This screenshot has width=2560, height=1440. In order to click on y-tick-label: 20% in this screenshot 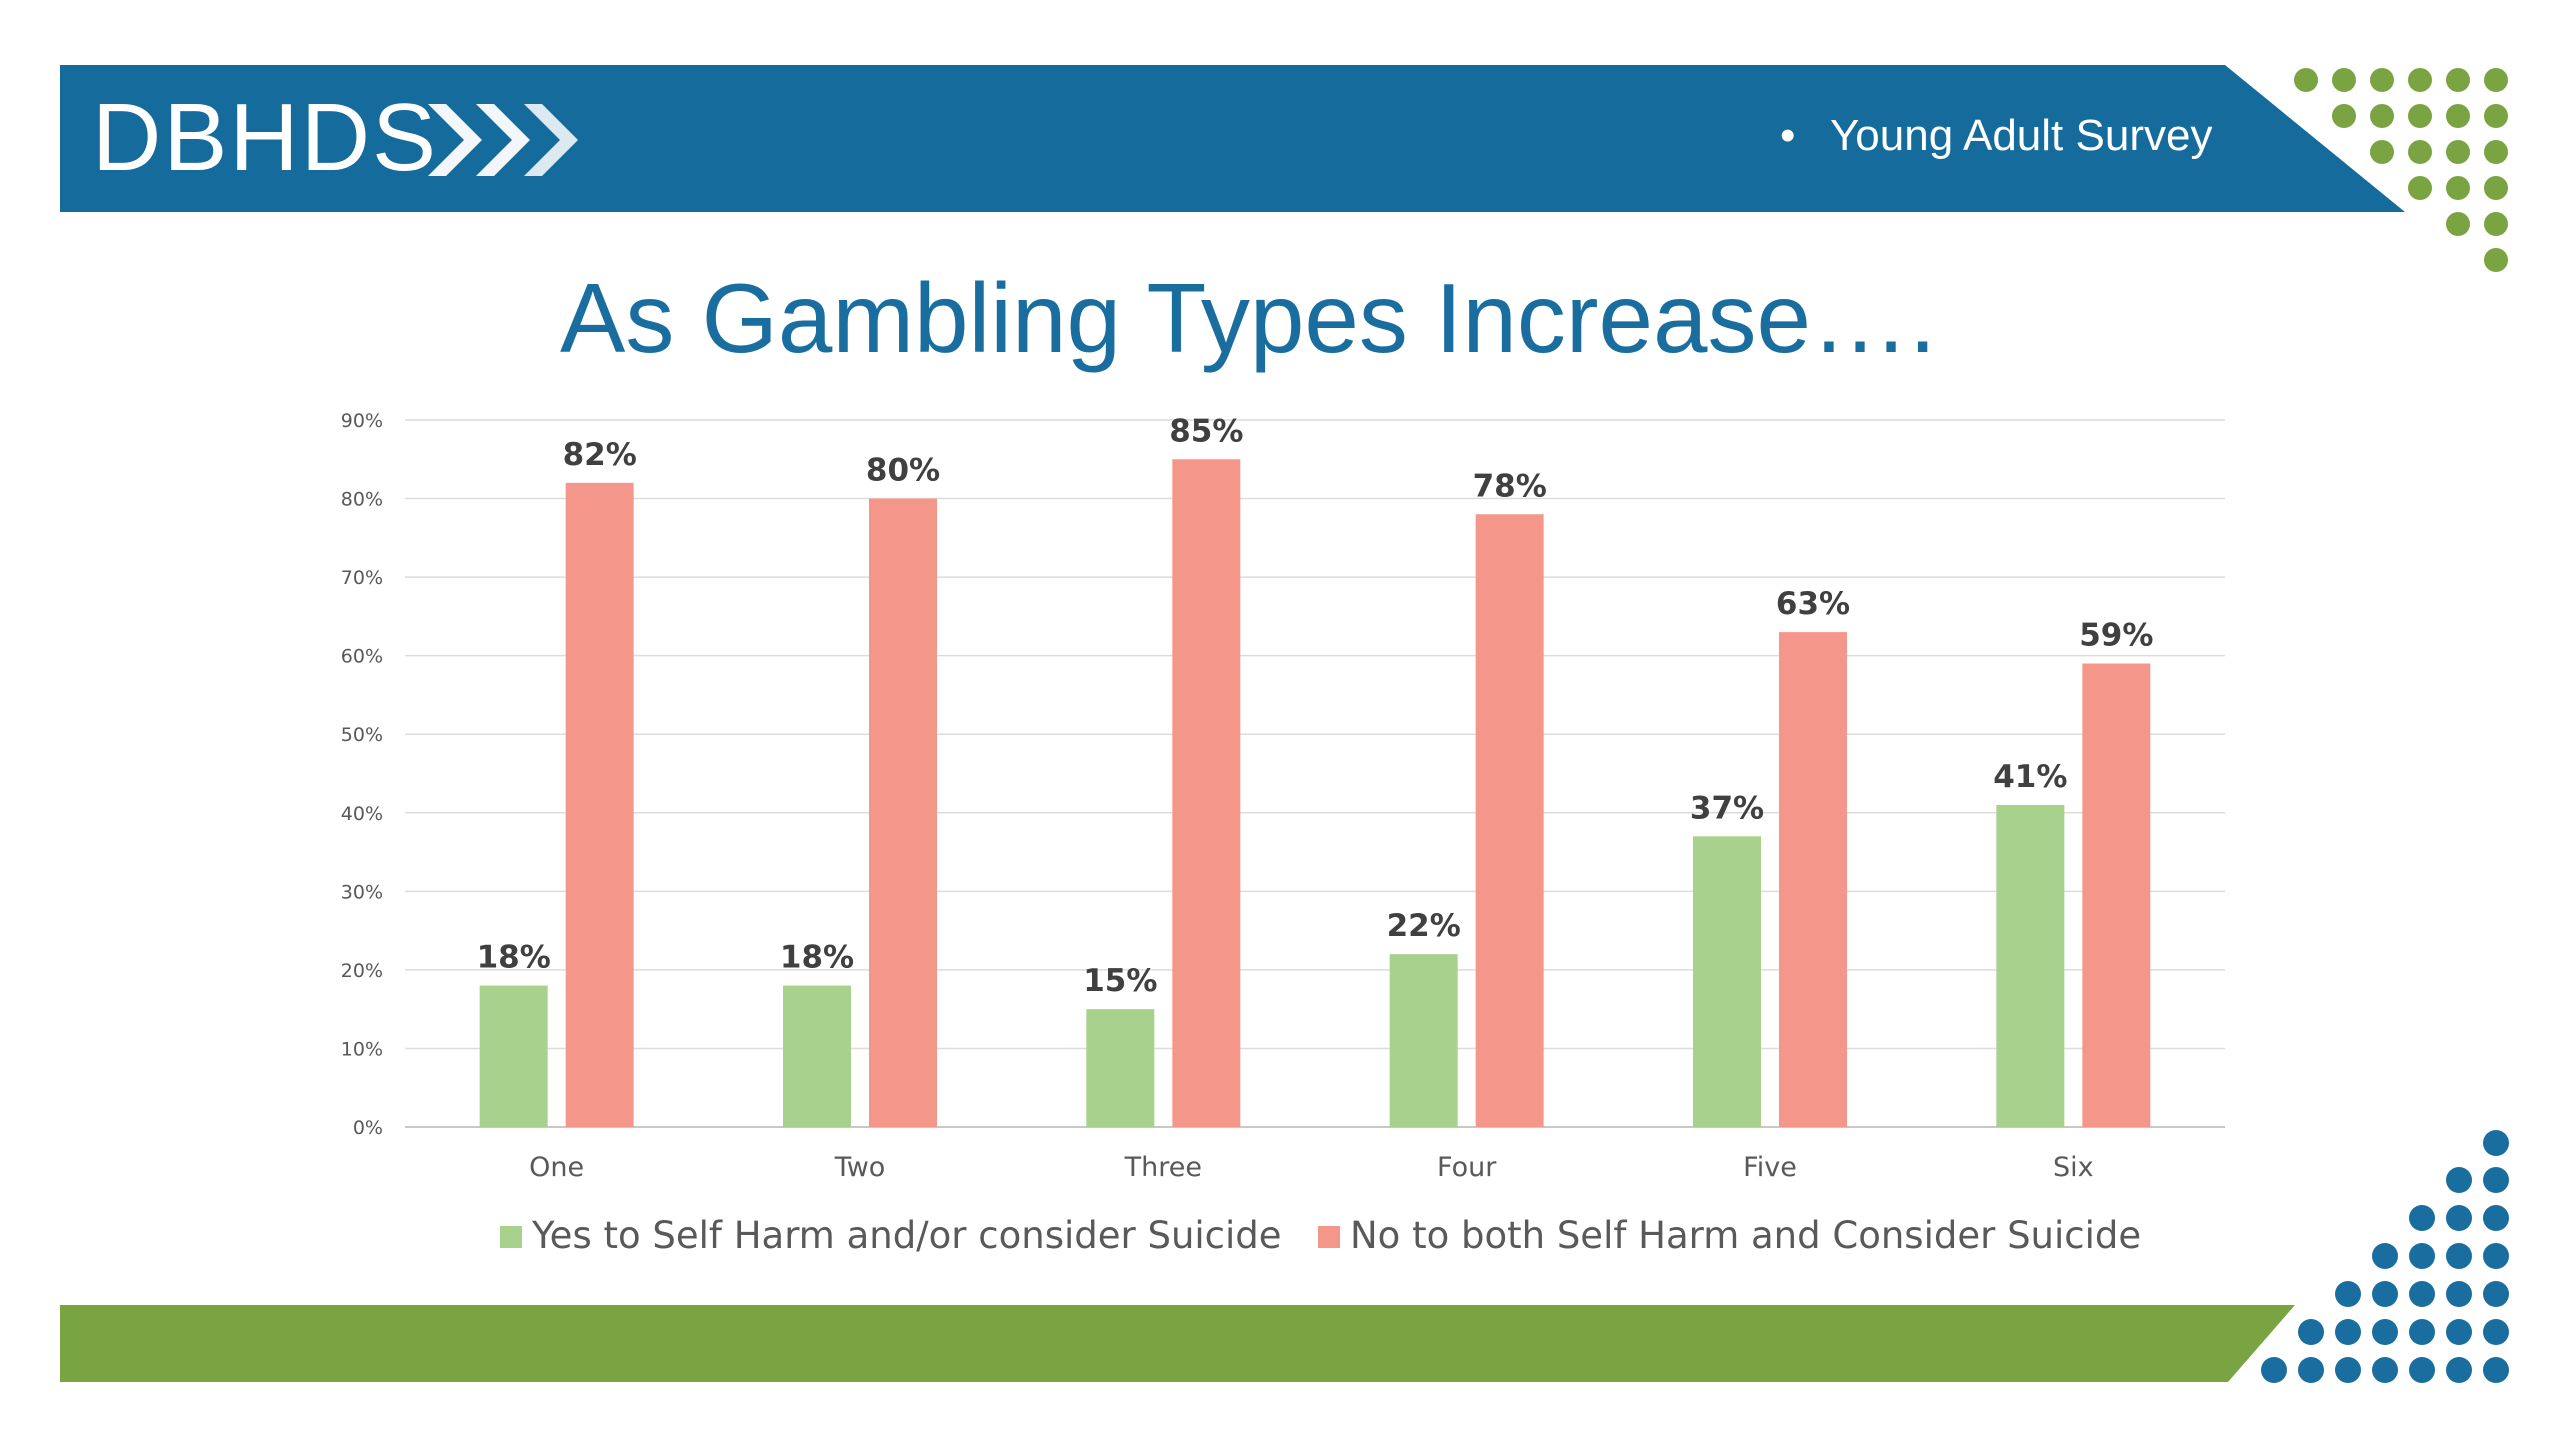, I will do `click(362, 971)`.